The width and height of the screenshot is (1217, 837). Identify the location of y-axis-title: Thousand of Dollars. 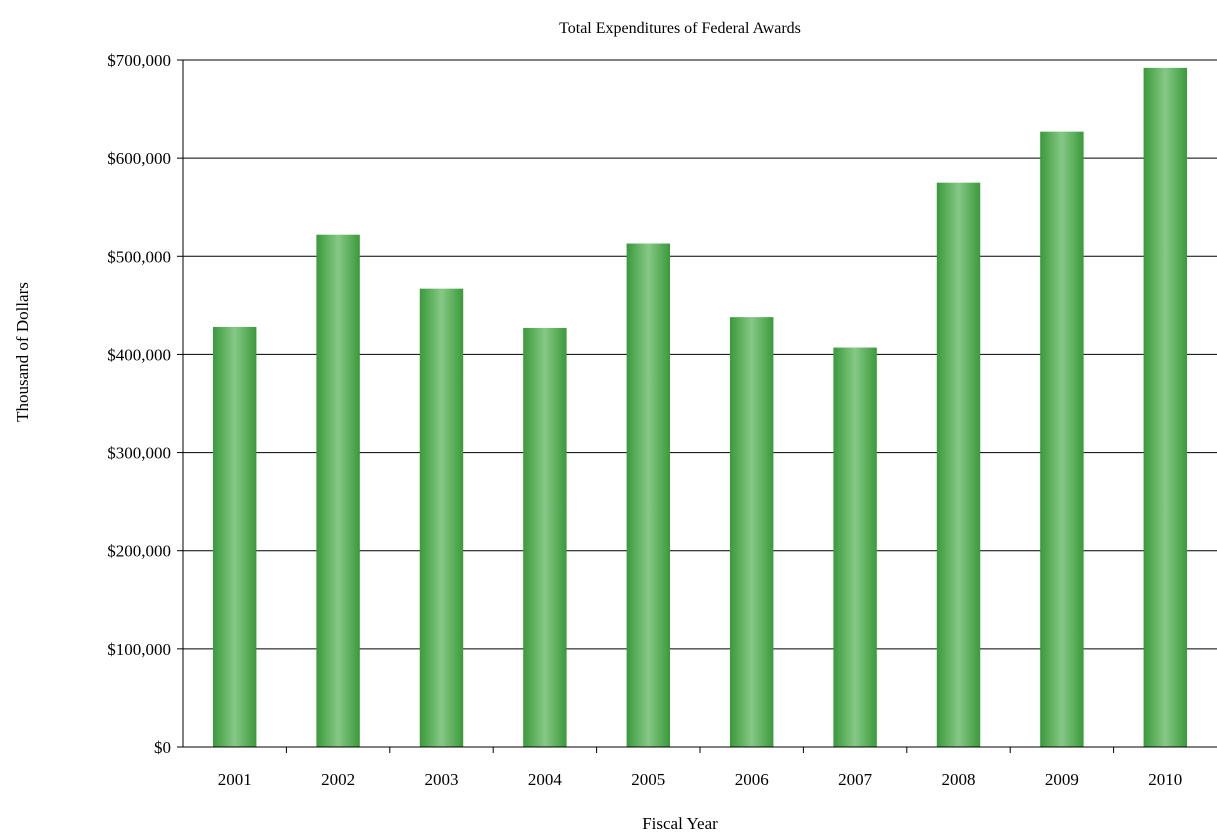
(22, 352).